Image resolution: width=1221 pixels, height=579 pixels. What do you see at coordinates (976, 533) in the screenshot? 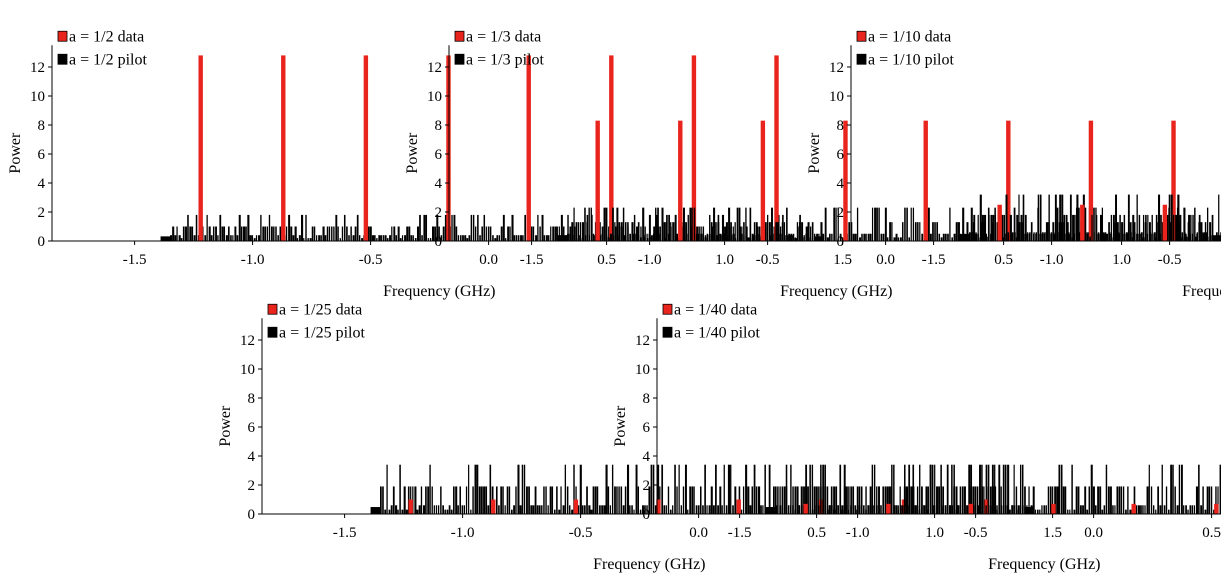
I see `x-tick-label: -0.5` at bounding box center [976, 533].